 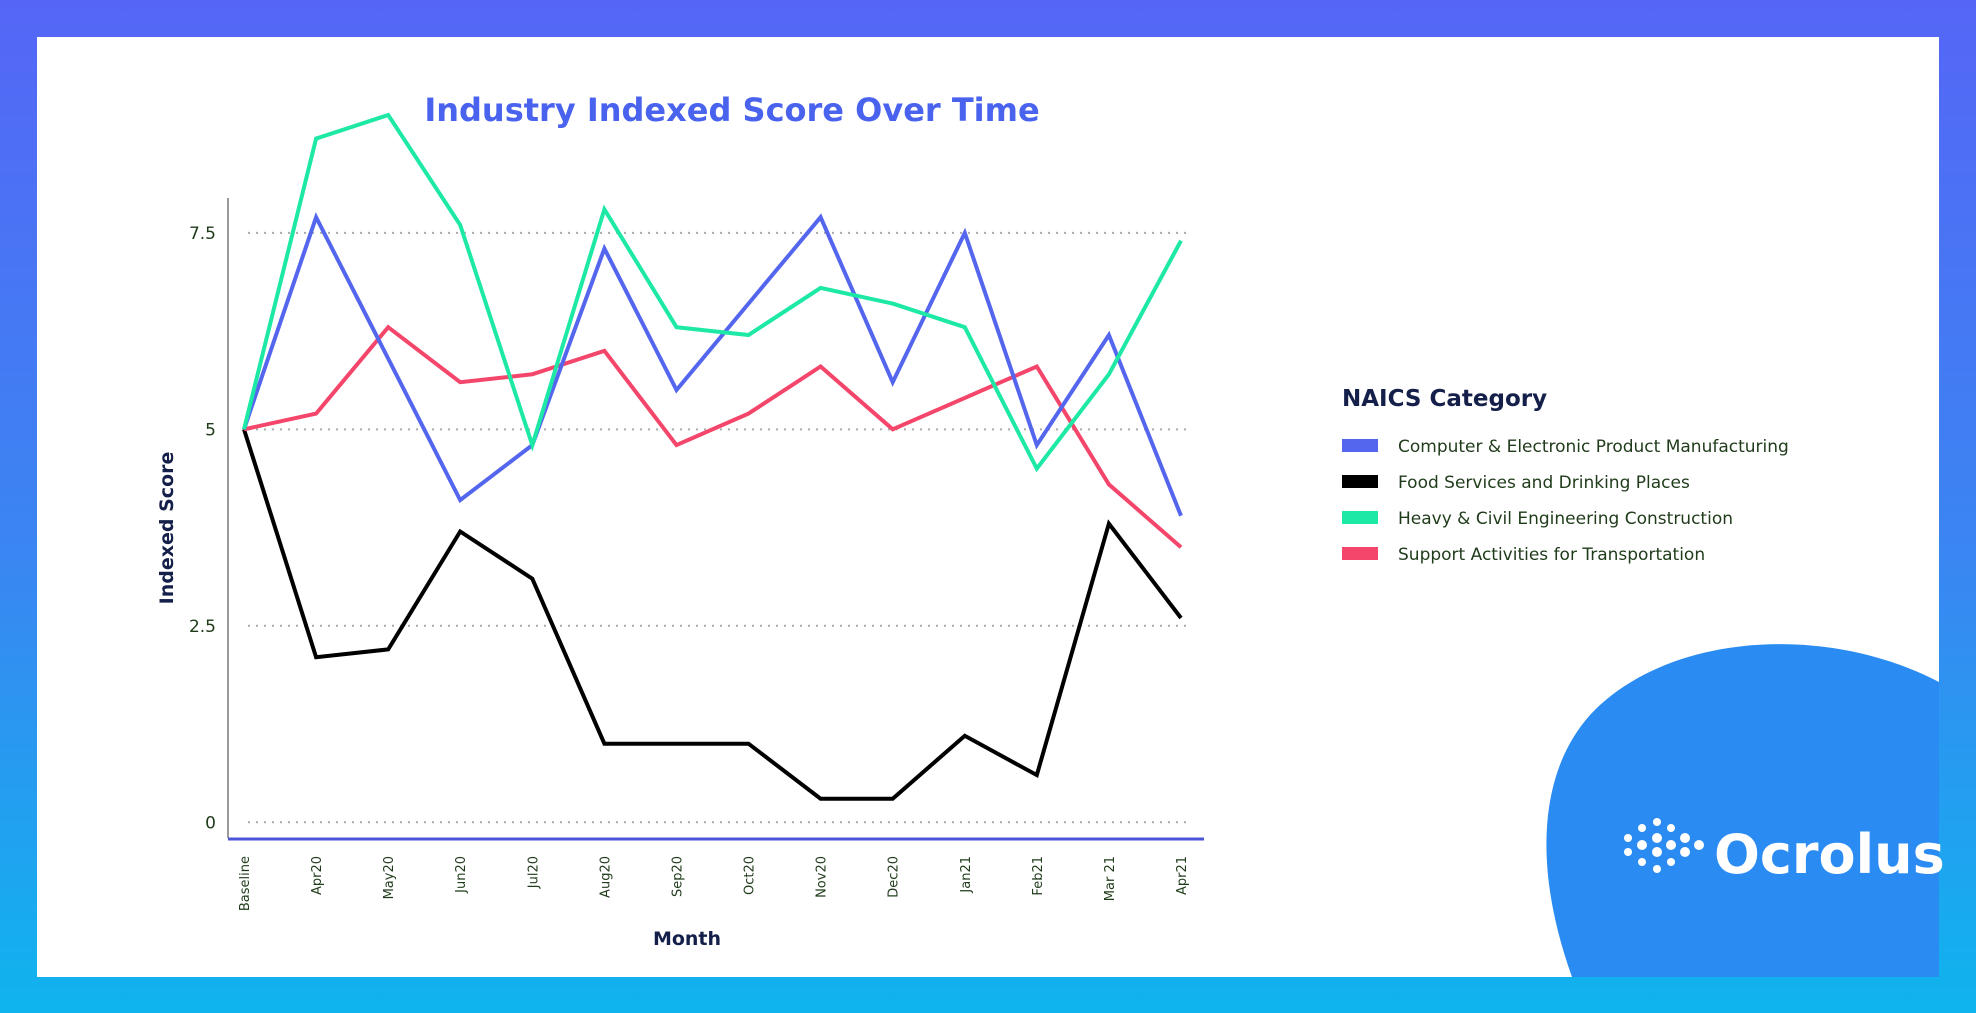 I want to click on x-tick-label-7: Oct20, so click(x=750, y=875).